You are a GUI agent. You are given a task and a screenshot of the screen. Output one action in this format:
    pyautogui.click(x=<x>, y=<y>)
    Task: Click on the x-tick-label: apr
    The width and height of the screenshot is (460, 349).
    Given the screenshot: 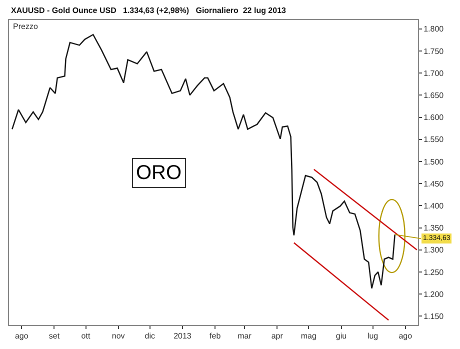 What is the action you would take?
    pyautogui.click(x=277, y=336)
    